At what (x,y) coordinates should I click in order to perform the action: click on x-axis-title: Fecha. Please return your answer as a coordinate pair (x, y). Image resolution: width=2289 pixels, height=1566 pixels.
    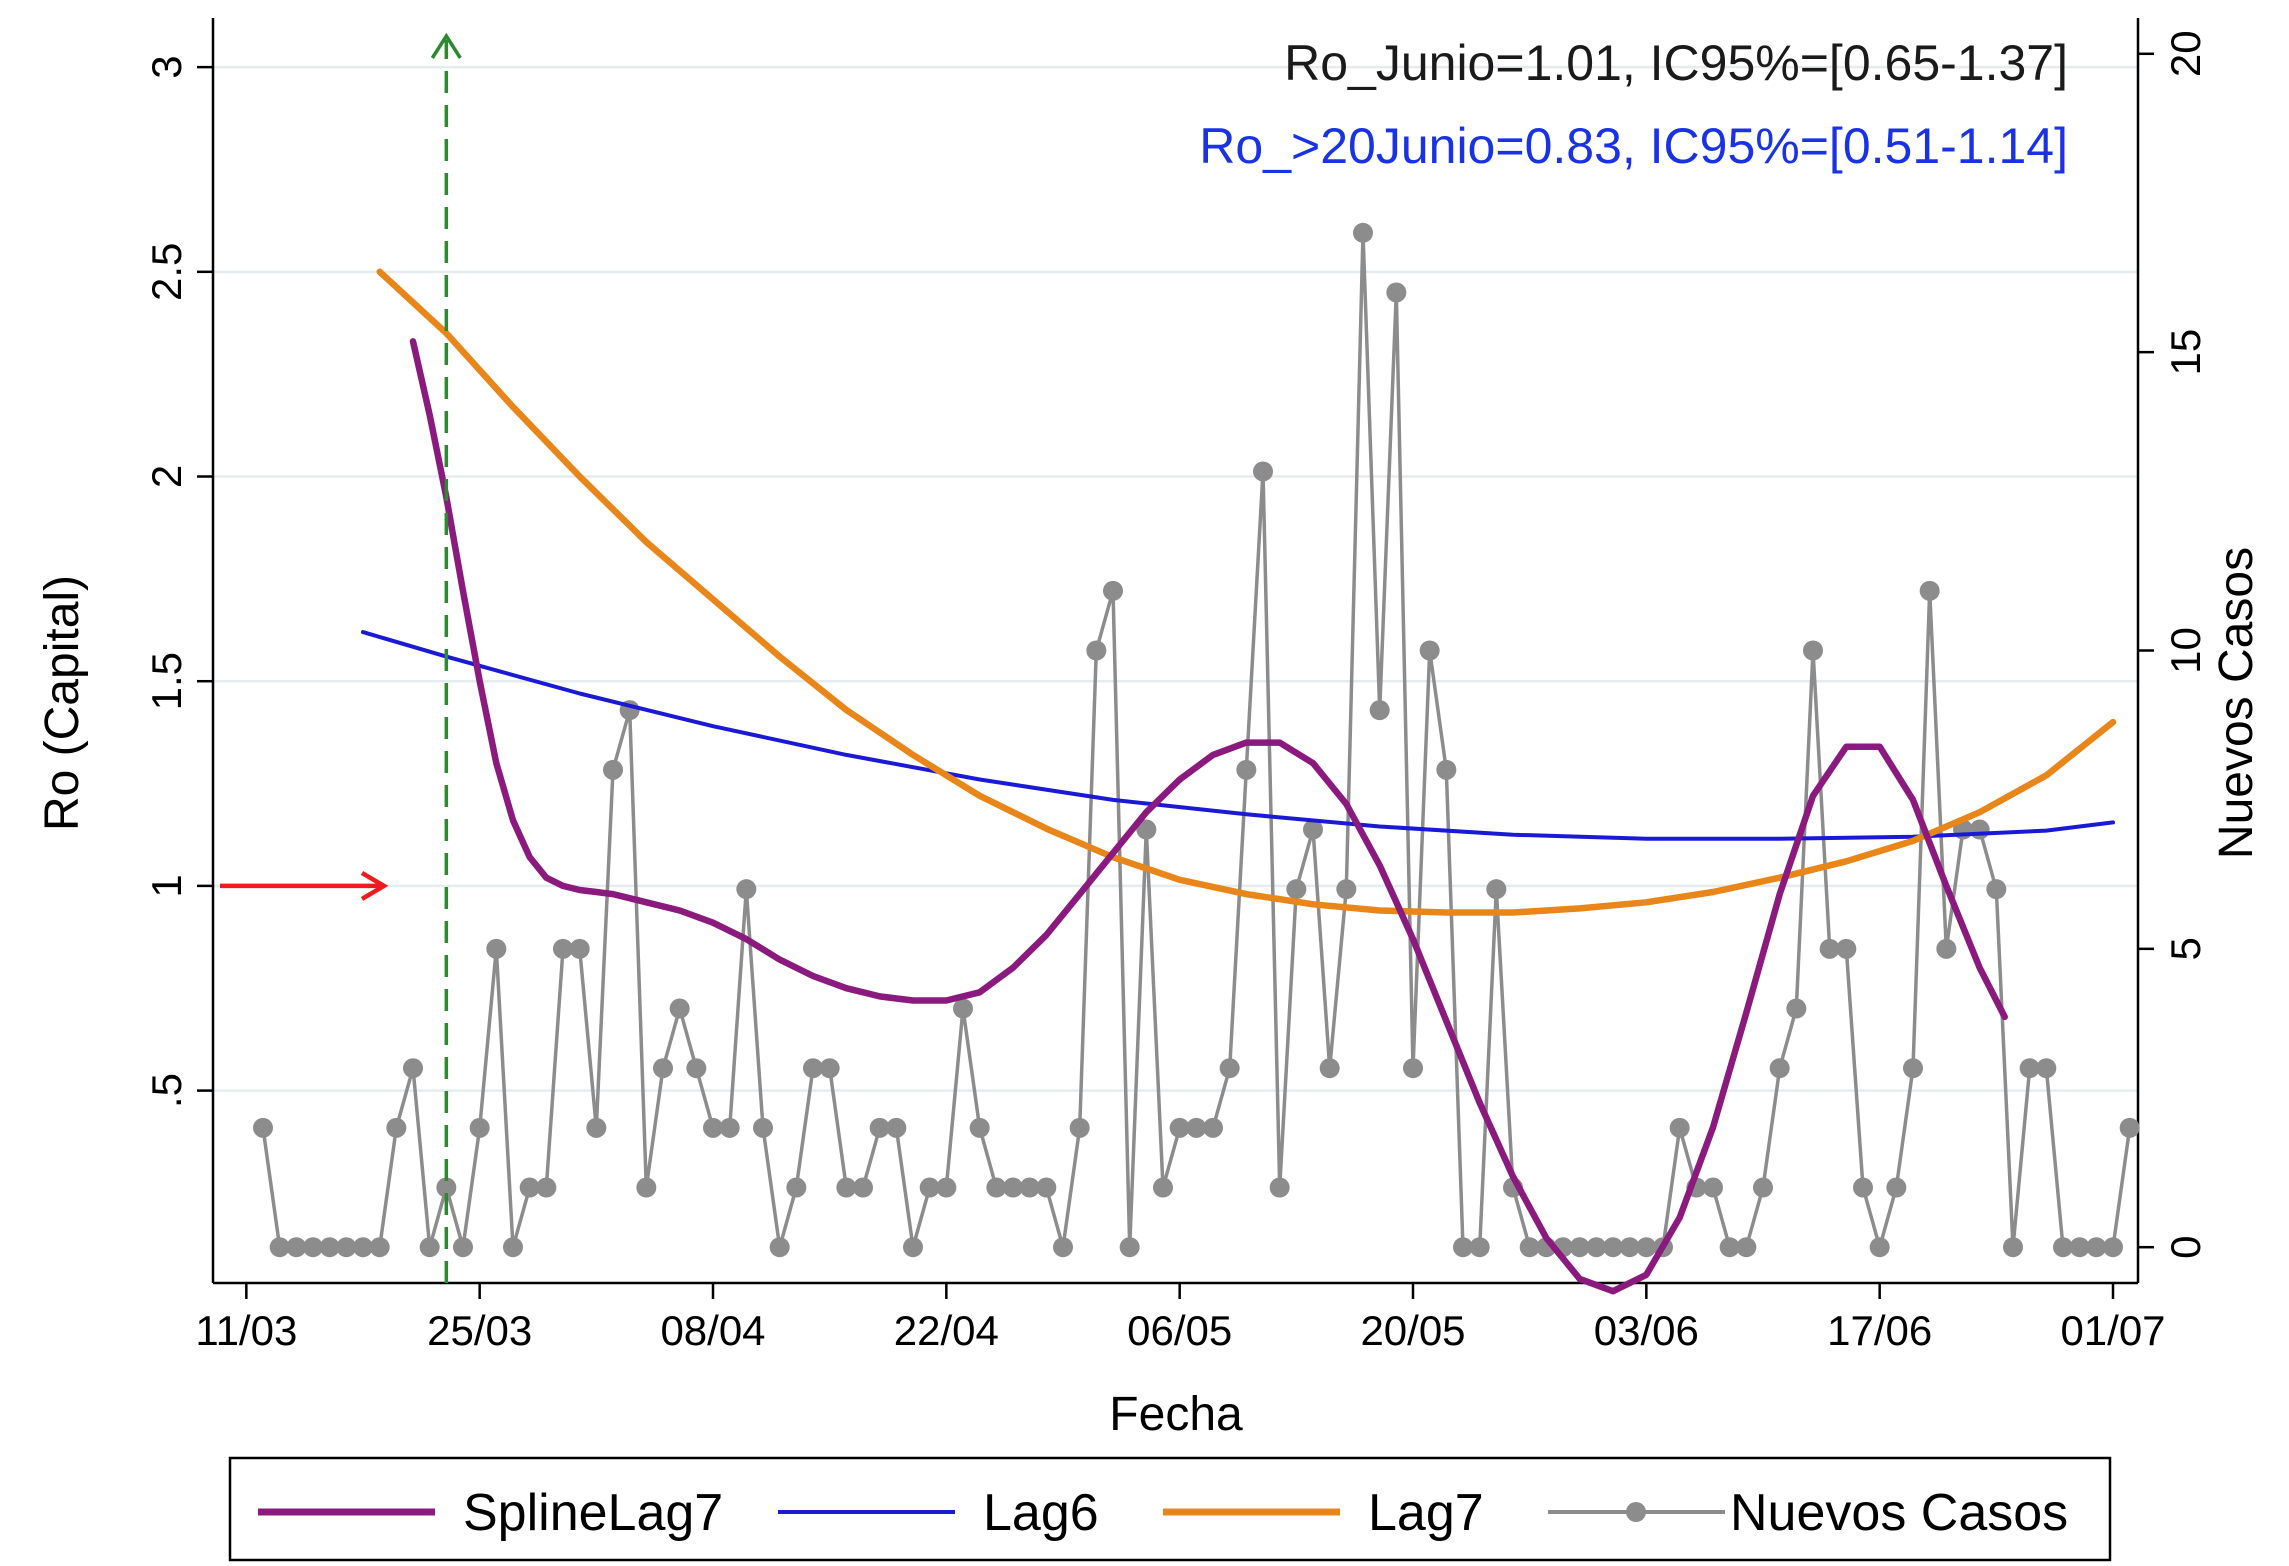
    Looking at the image, I should click on (1176, 1414).